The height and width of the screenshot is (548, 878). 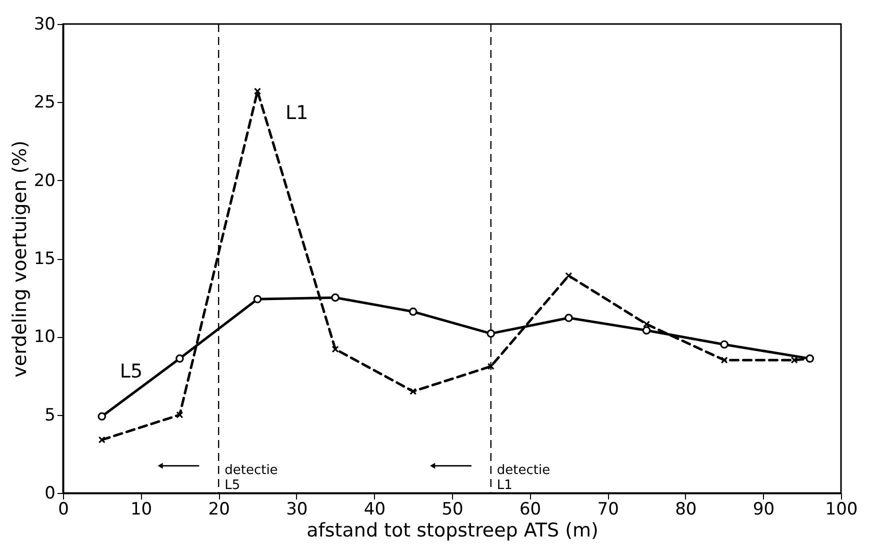 What do you see at coordinates (375, 510) in the screenshot?
I see `x-tick-label: 40` at bounding box center [375, 510].